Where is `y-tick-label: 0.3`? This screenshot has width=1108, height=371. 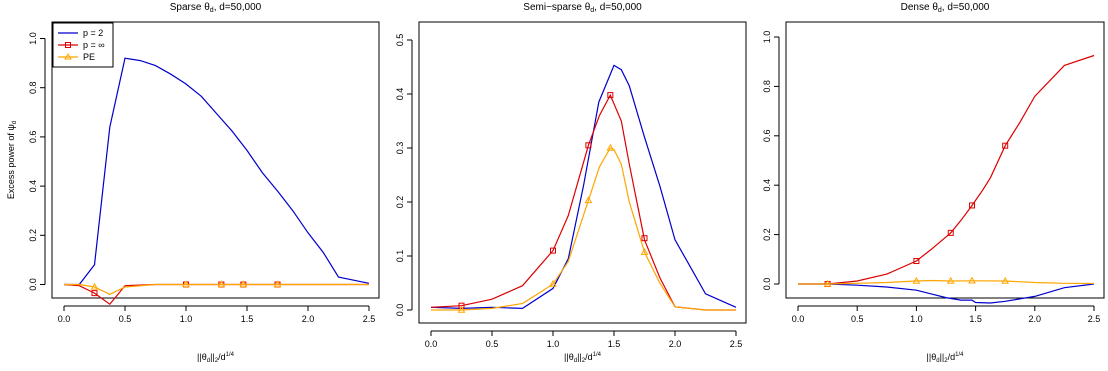
y-tick-label: 0.3 is located at coordinates (400, 148).